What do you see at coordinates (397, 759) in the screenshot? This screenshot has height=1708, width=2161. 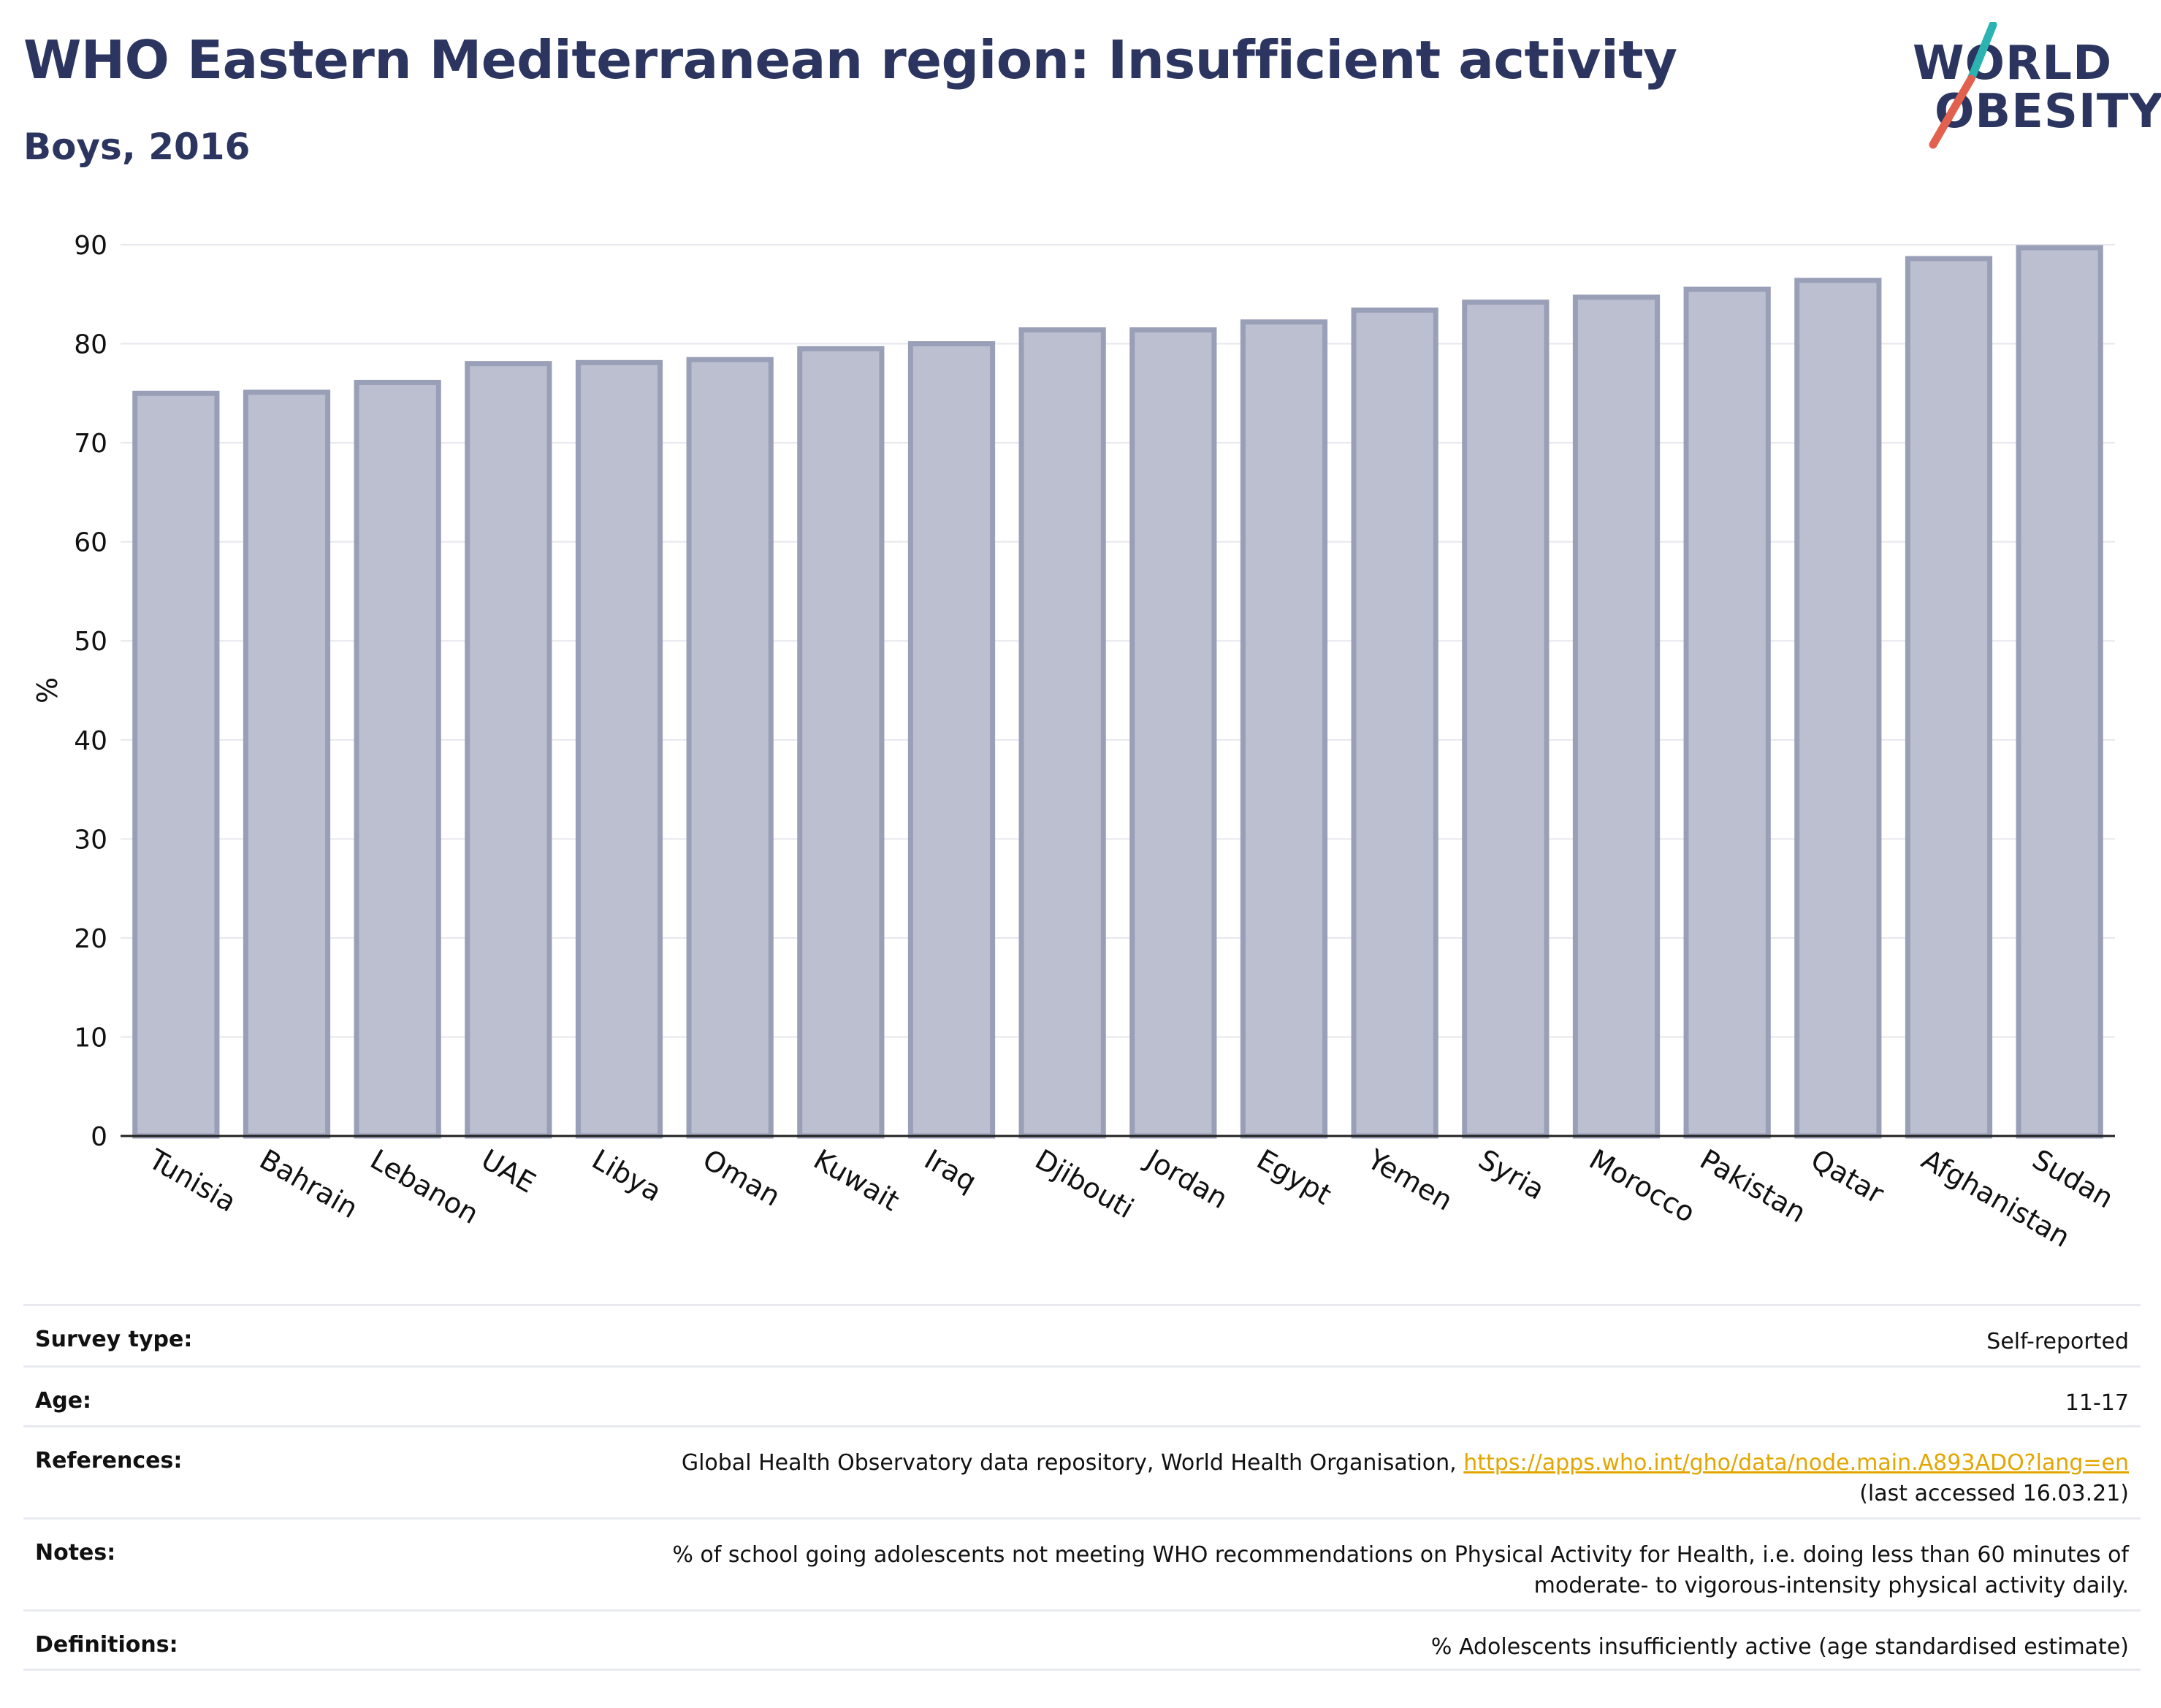 I see `bar-lebanon` at bounding box center [397, 759].